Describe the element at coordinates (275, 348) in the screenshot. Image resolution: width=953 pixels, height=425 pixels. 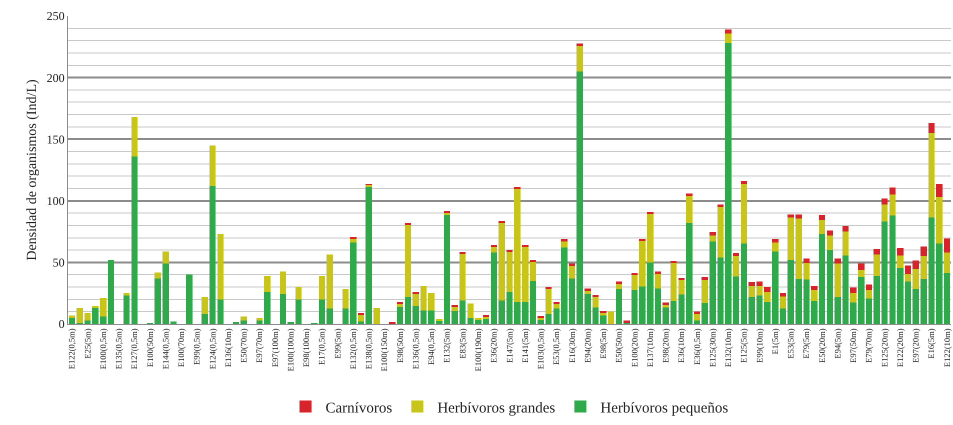
I see `x-tick-label: E97(100m)` at that location.